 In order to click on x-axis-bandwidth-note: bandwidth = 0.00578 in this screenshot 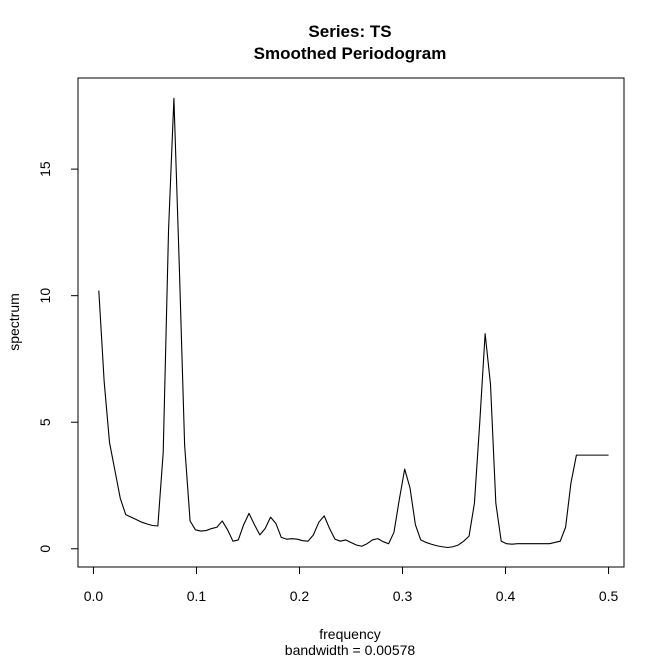, I will do `click(350, 650)`.